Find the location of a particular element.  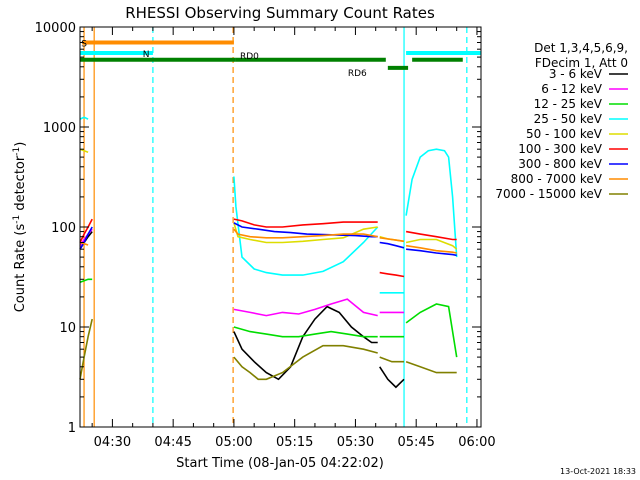

series-line-300-800-kev-seg1 is located at coordinates (86, 238).